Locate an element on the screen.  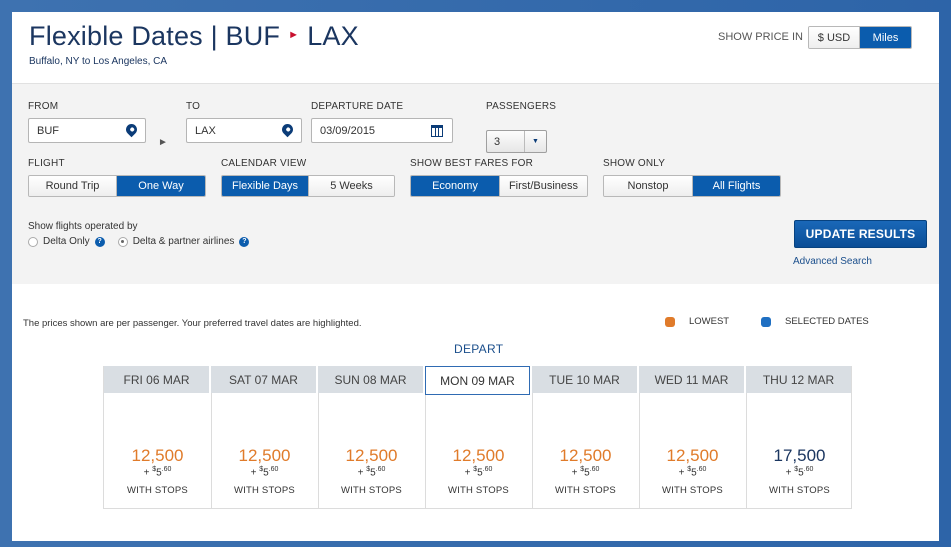
day-column: SUN 08 MAR 12,500 + $5.60 WITH STOPS is located at coordinates (371, 437).